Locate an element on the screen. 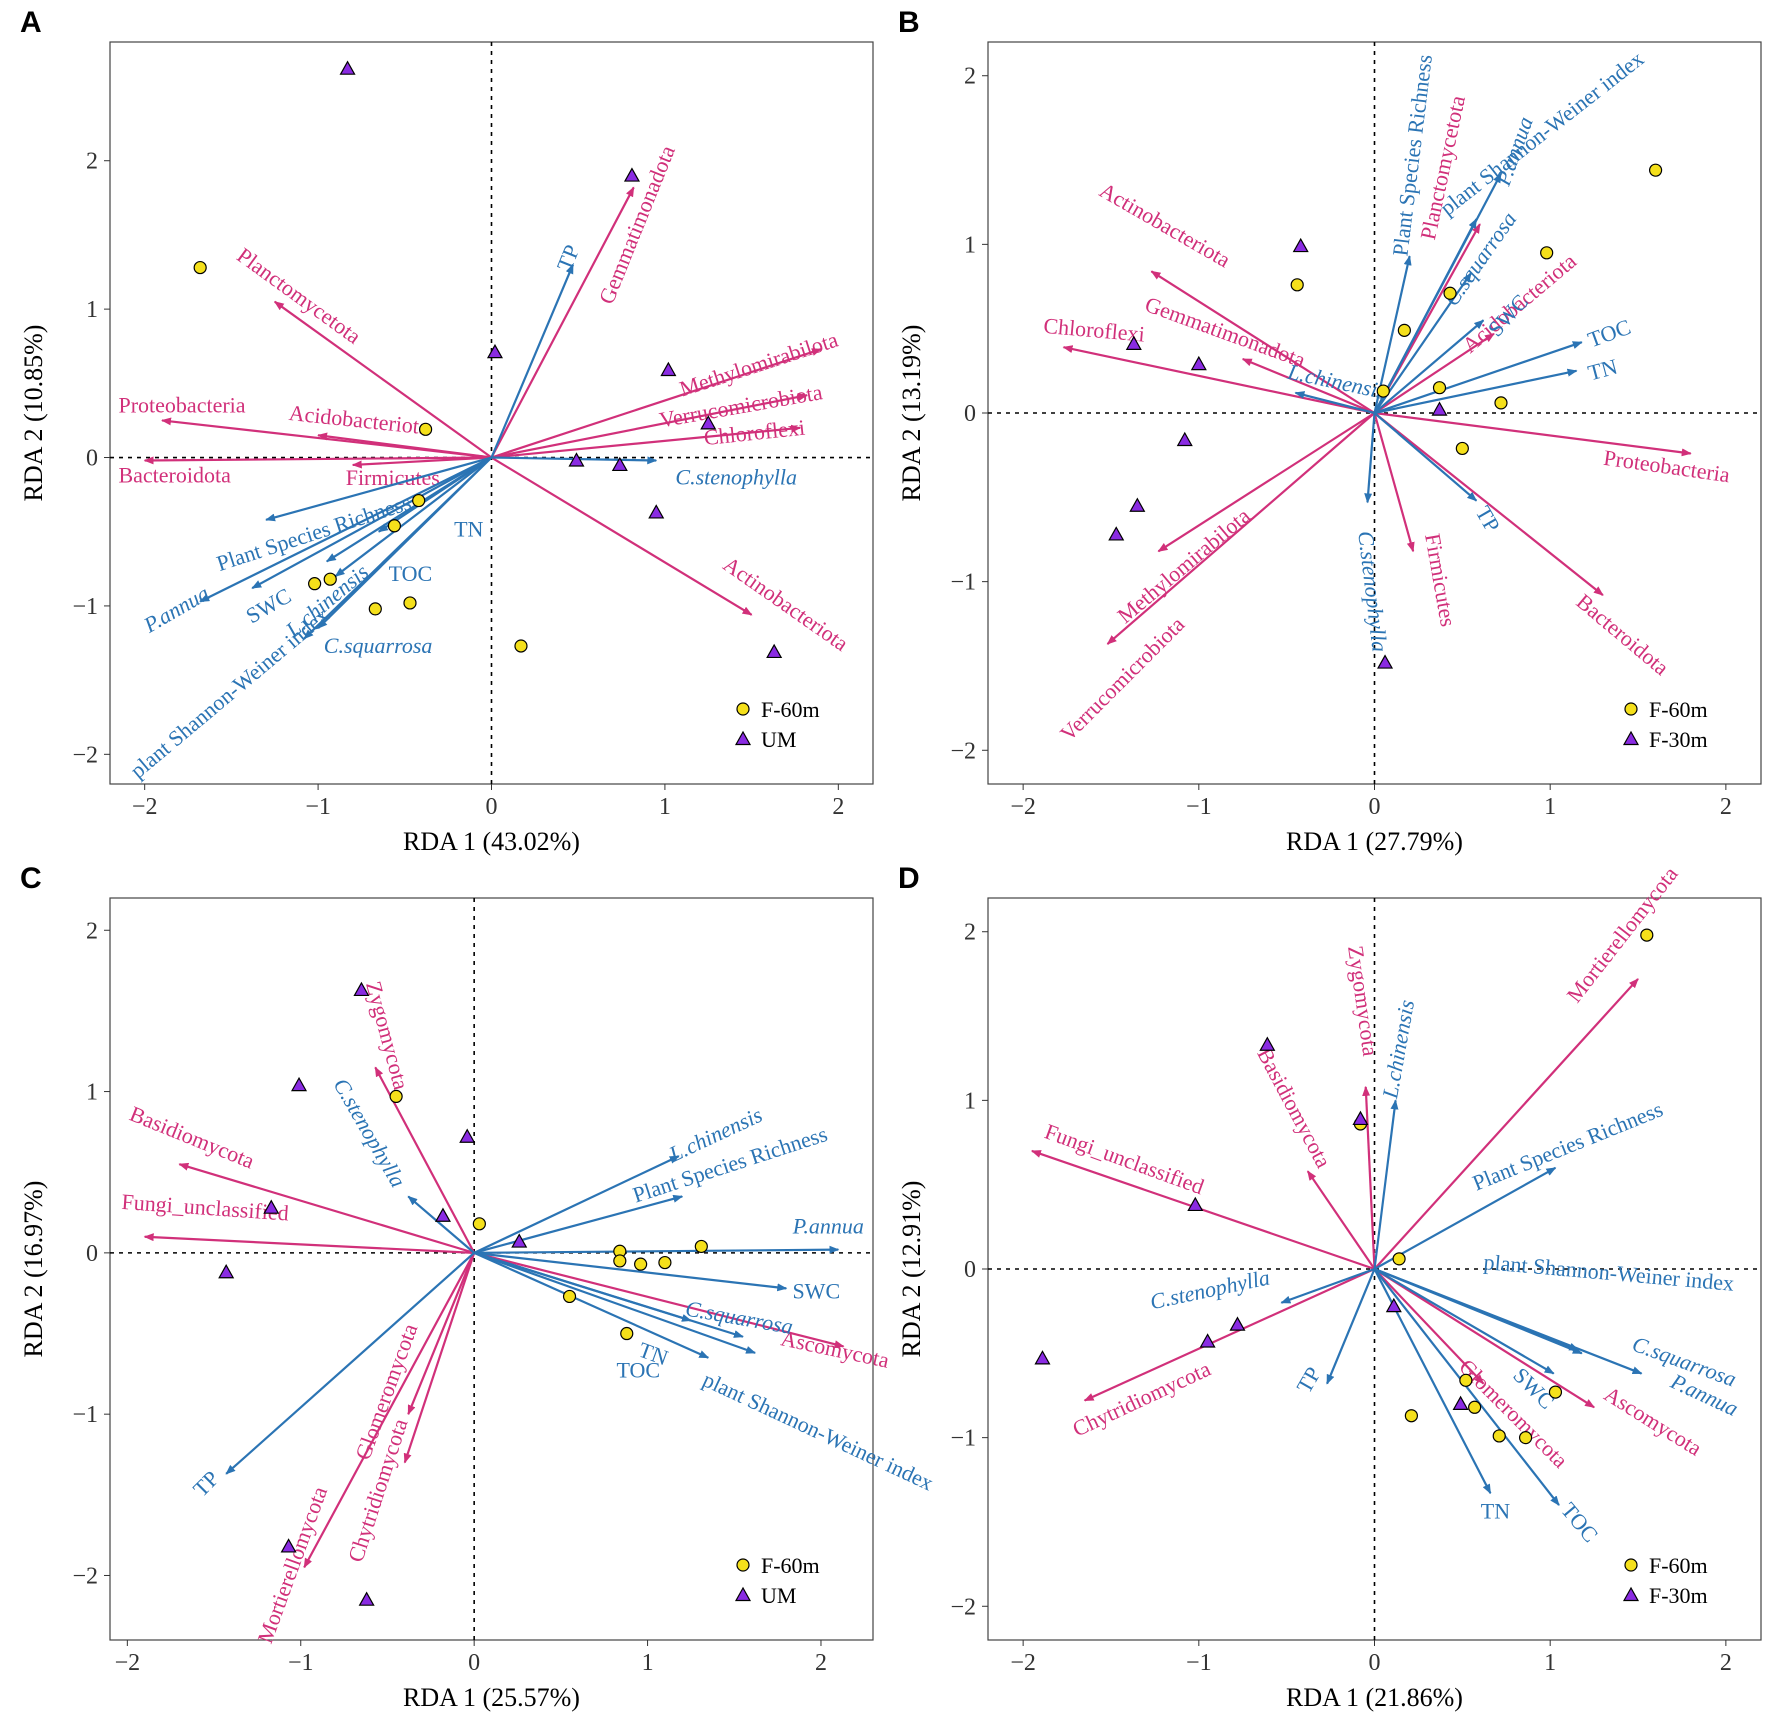 The image size is (1772, 1717). vector-label-basidiomycota: Basidiomycota is located at coordinates (1294, 1108).